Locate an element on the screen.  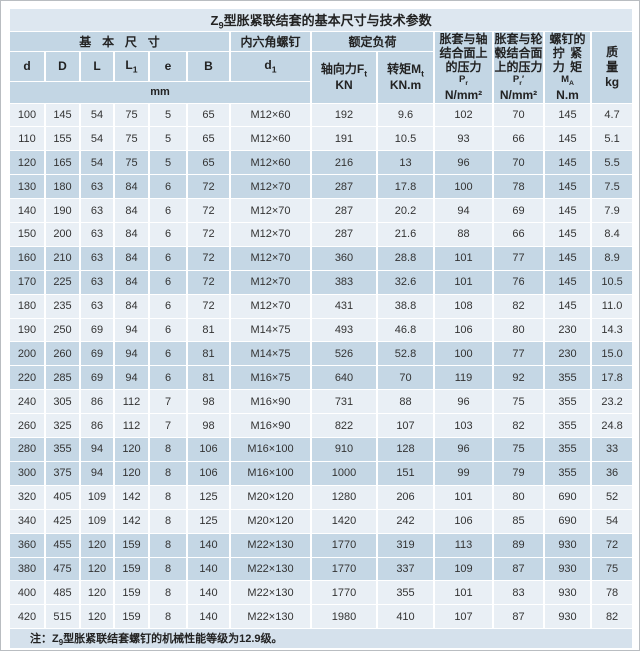
cell: 82 is located at coordinates (518, 306).